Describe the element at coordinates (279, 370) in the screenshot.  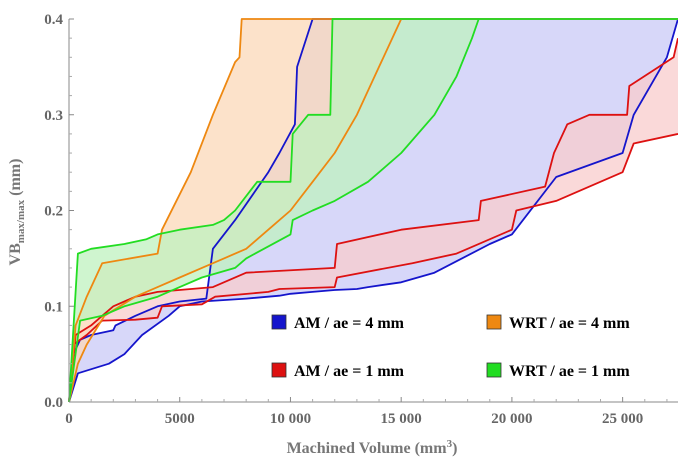
I see `legend-swatch-am-ae-1-mm` at that location.